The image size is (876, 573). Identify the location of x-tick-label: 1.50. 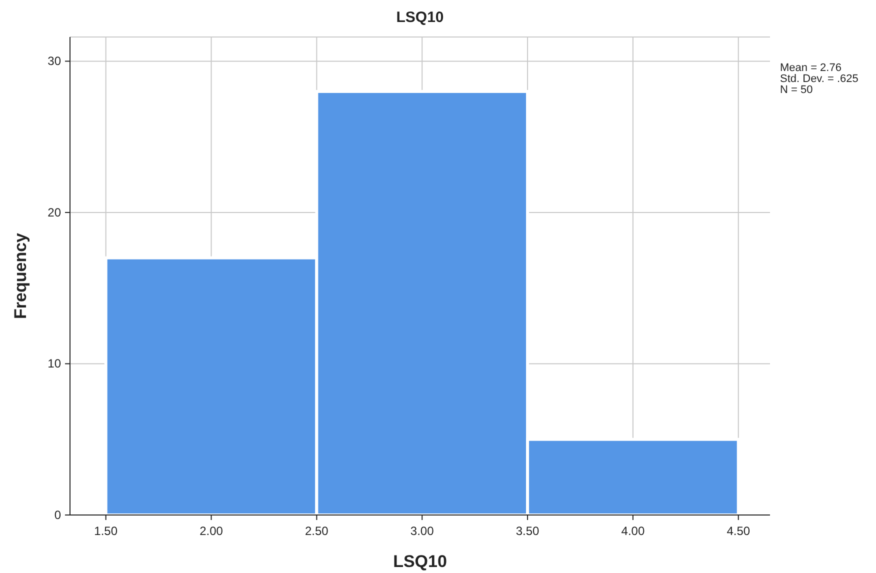
(106, 531).